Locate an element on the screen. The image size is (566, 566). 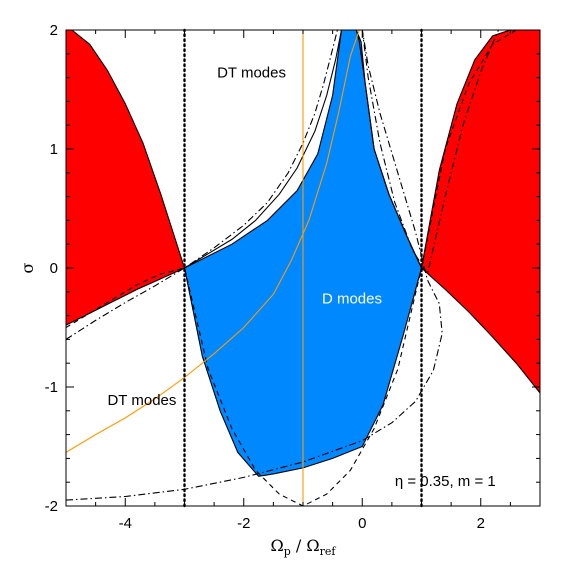
d-top-left-line is located at coordinates (263, 149).